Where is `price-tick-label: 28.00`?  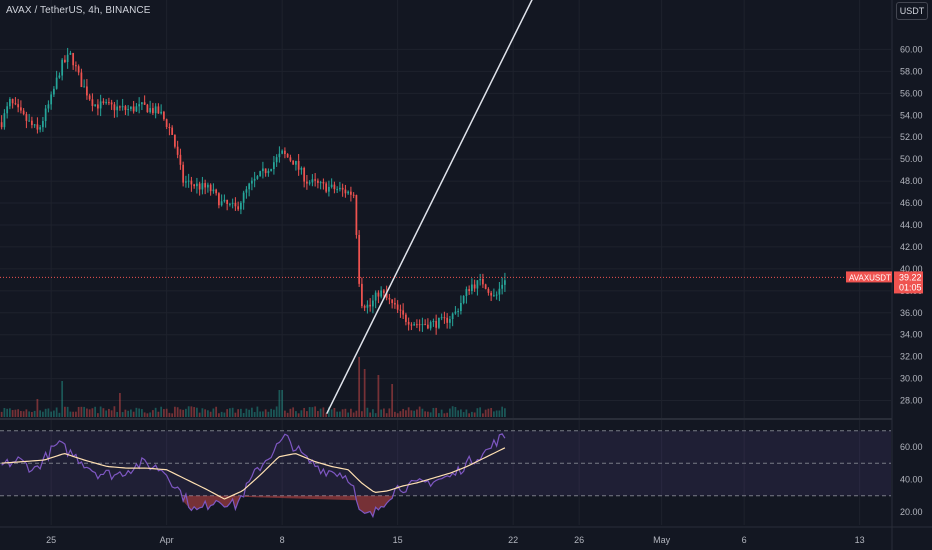 price-tick-label: 28.00 is located at coordinates (911, 401).